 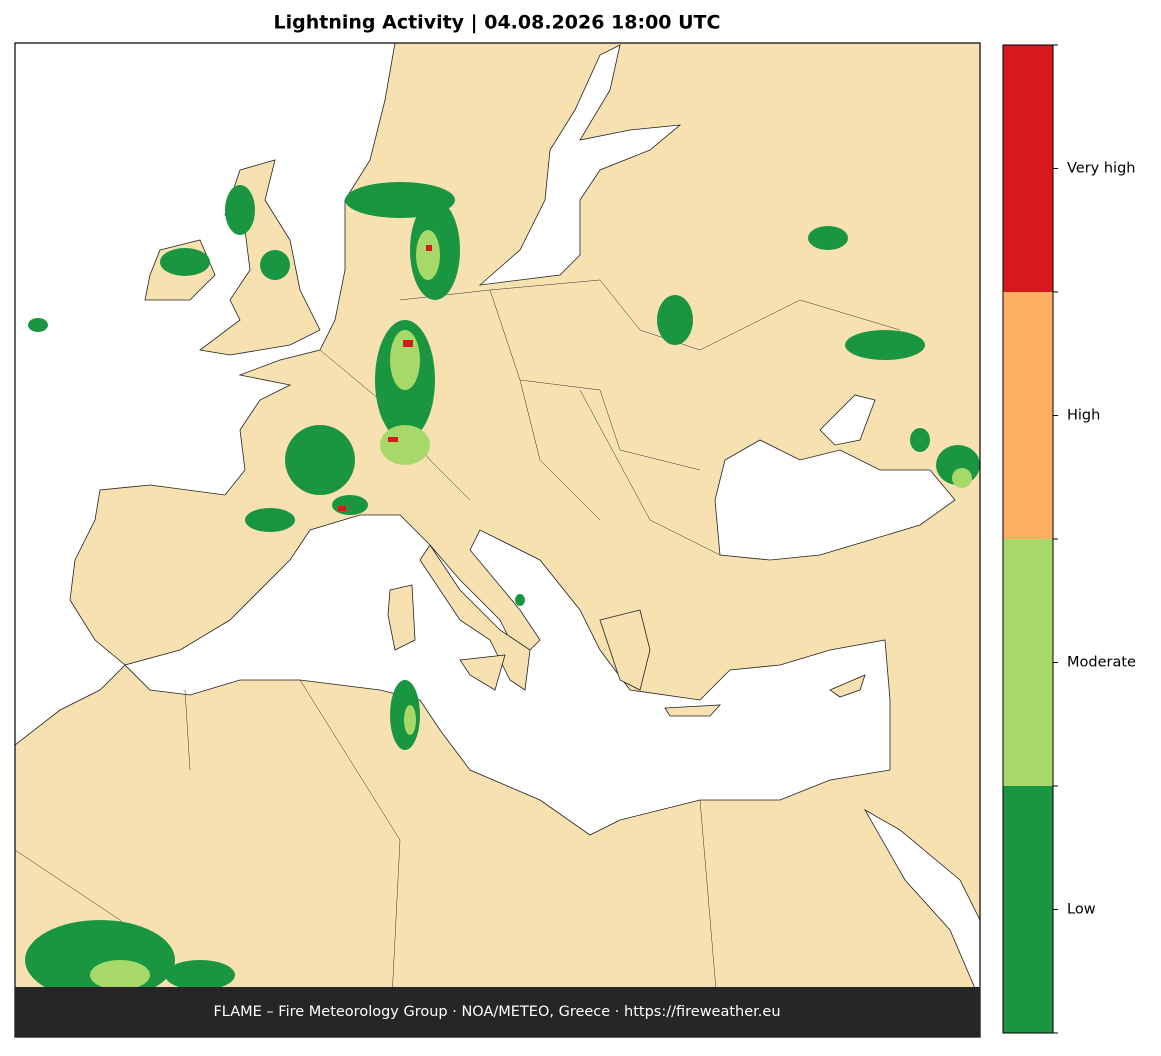 What do you see at coordinates (692, 710) in the screenshot?
I see `crete` at bounding box center [692, 710].